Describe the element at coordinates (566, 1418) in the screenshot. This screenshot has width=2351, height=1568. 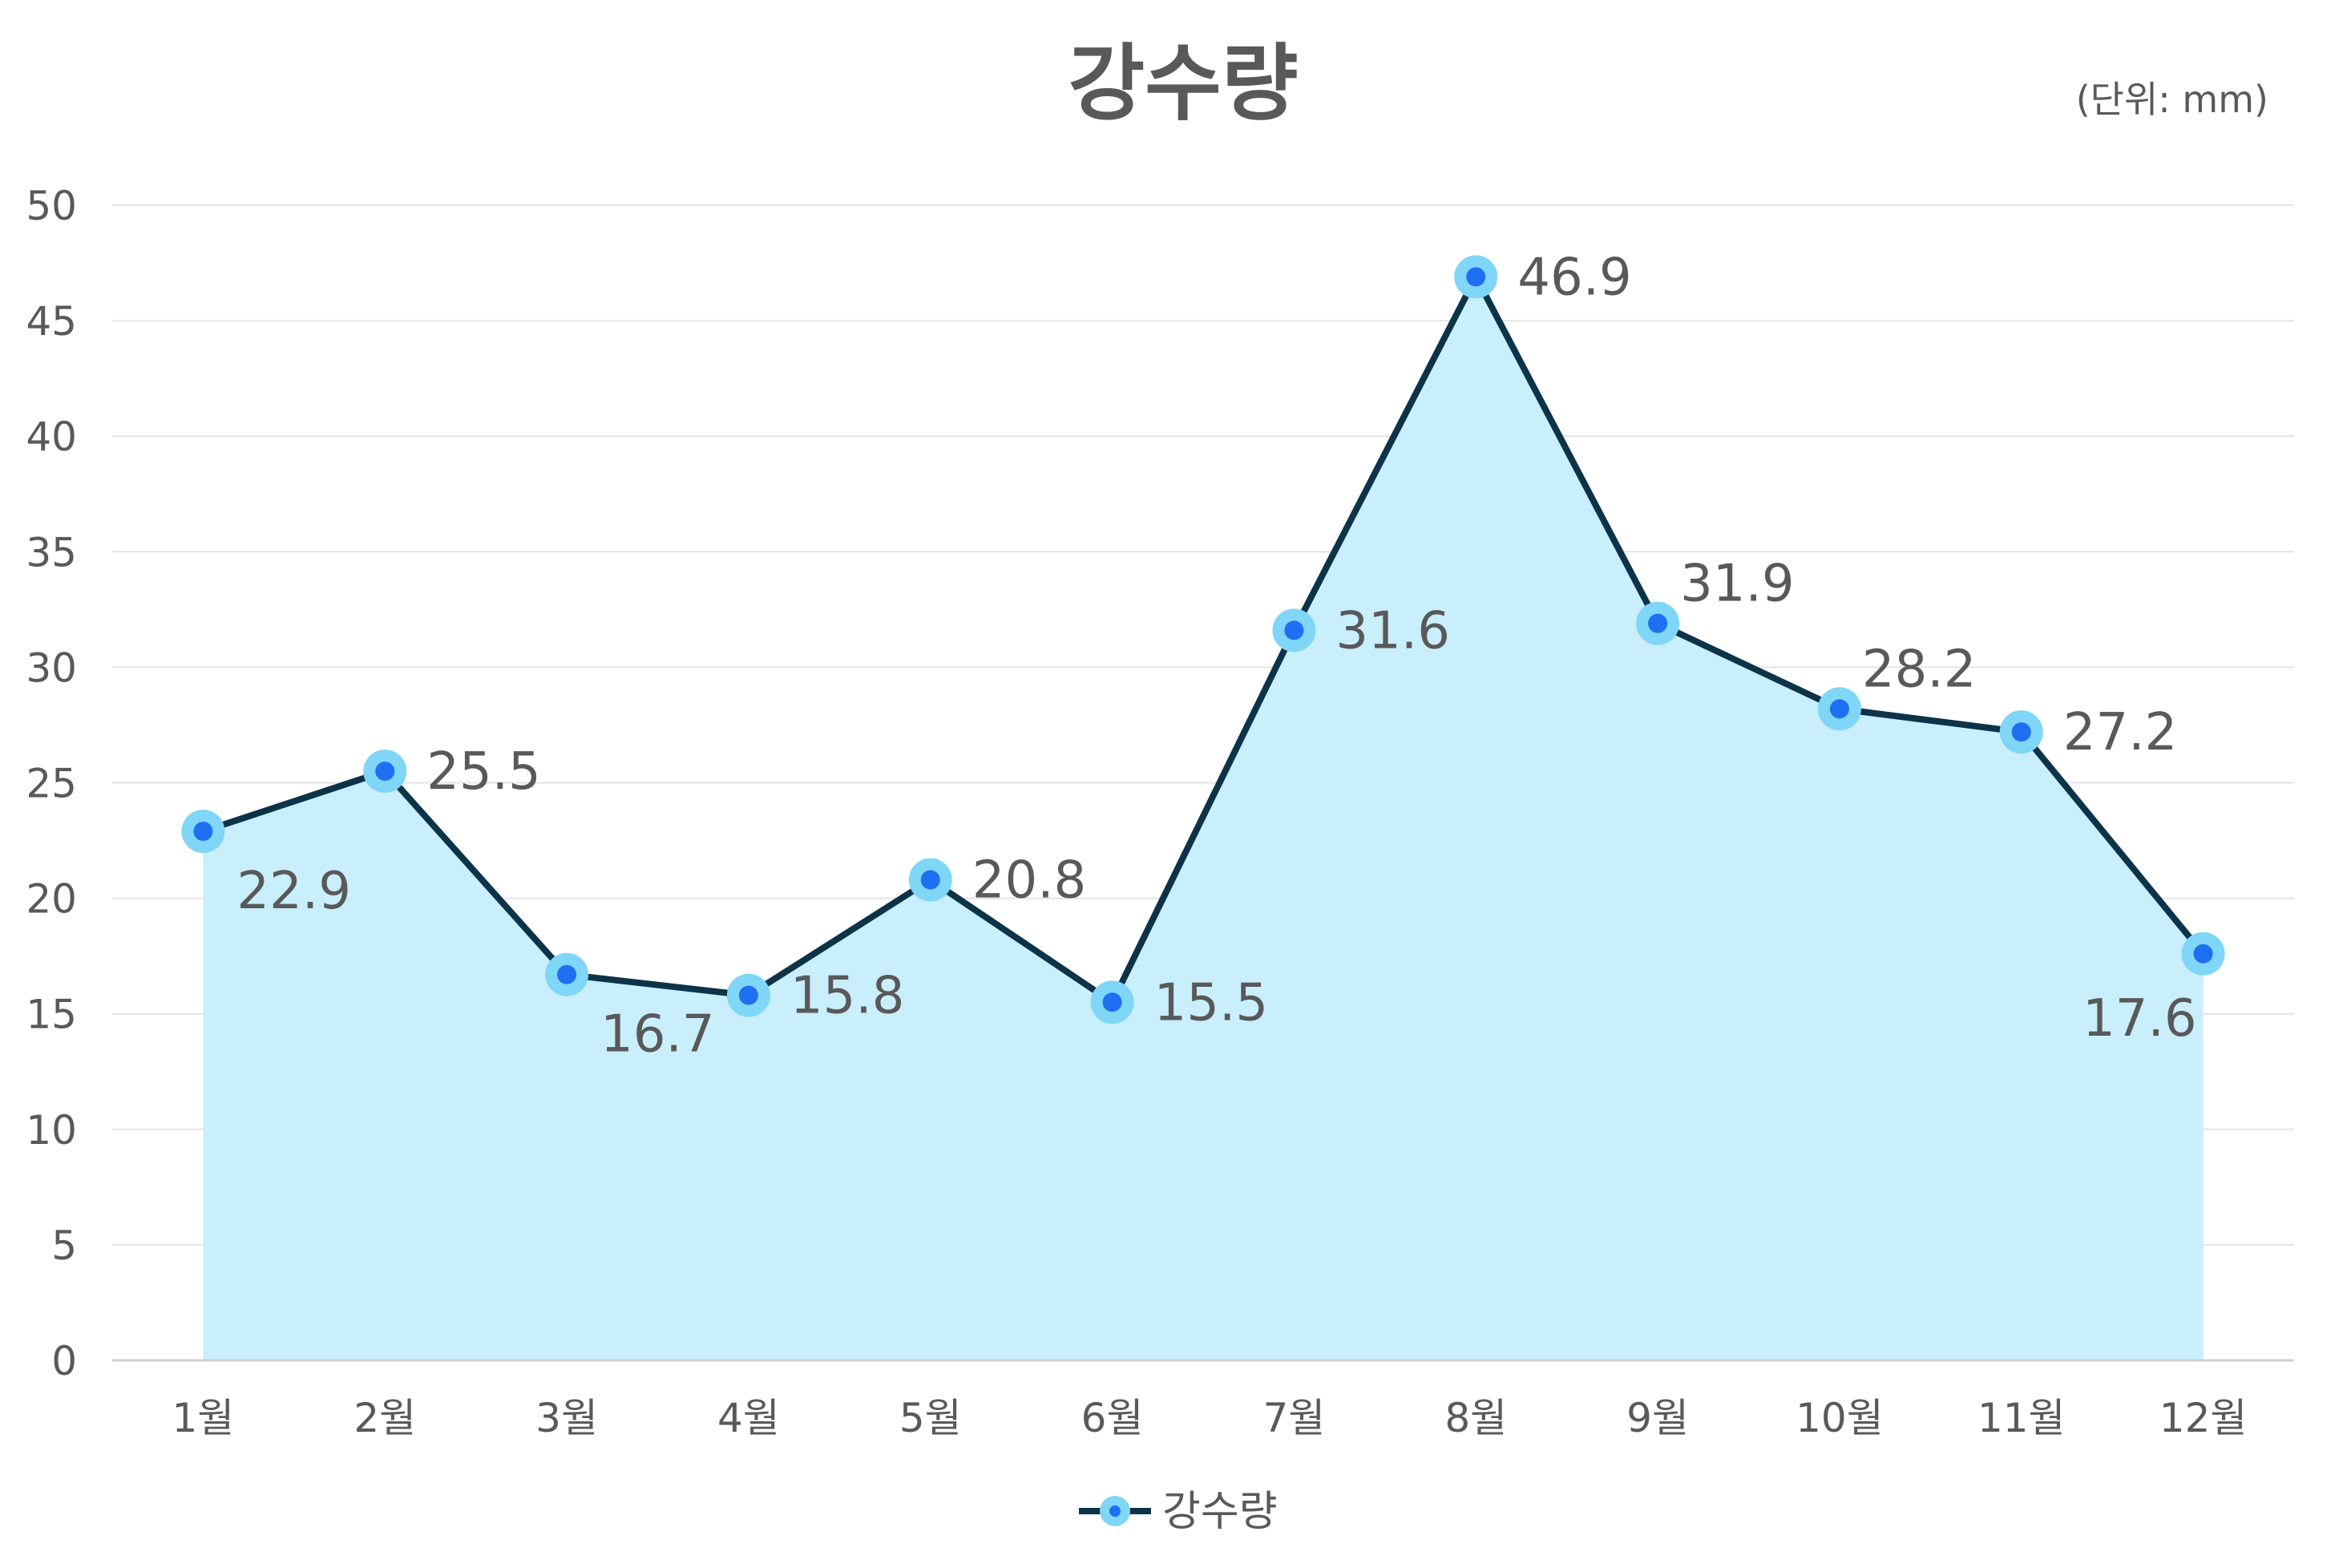
I see `x-tick-label: 3월` at that location.